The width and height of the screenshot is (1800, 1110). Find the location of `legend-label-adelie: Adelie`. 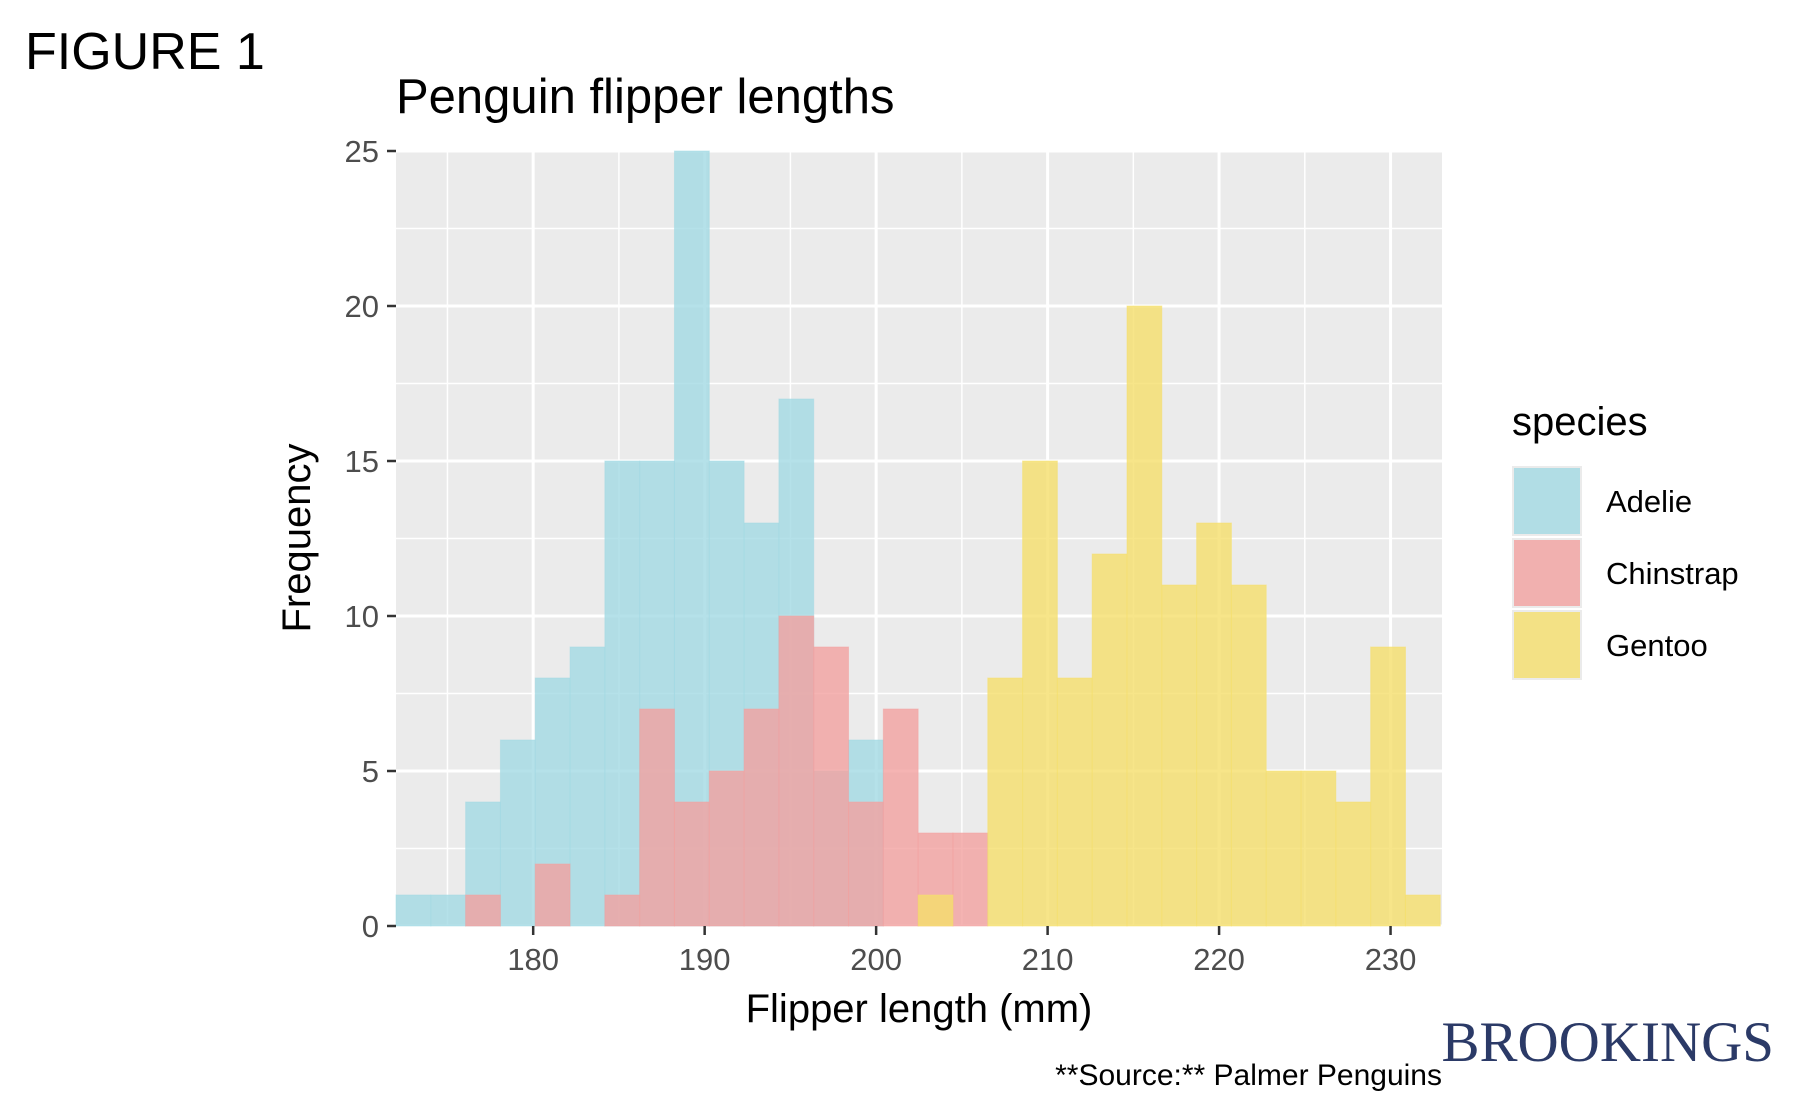

legend-label-adelie: Adelie is located at coordinates (1649, 501).